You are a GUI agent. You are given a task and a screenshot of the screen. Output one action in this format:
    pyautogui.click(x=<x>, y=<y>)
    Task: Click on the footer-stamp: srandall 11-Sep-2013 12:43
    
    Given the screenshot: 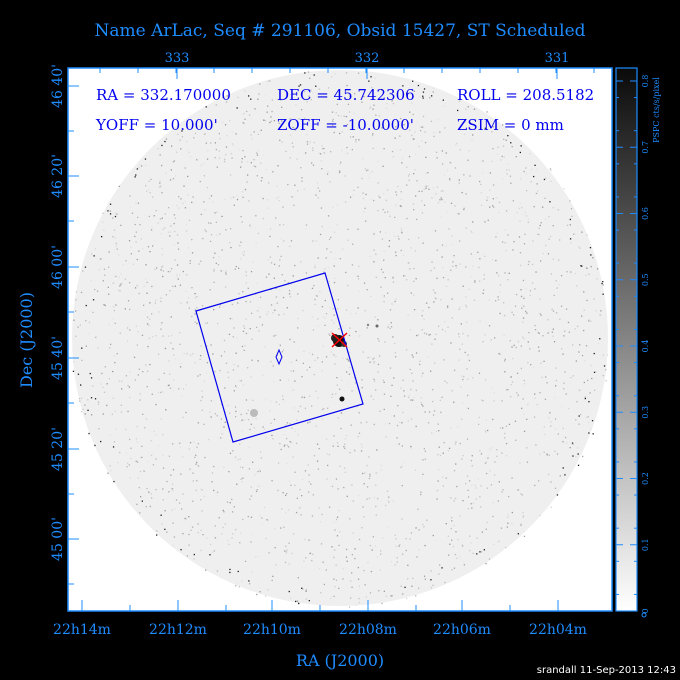 What is the action you would take?
    pyautogui.click(x=606, y=670)
    